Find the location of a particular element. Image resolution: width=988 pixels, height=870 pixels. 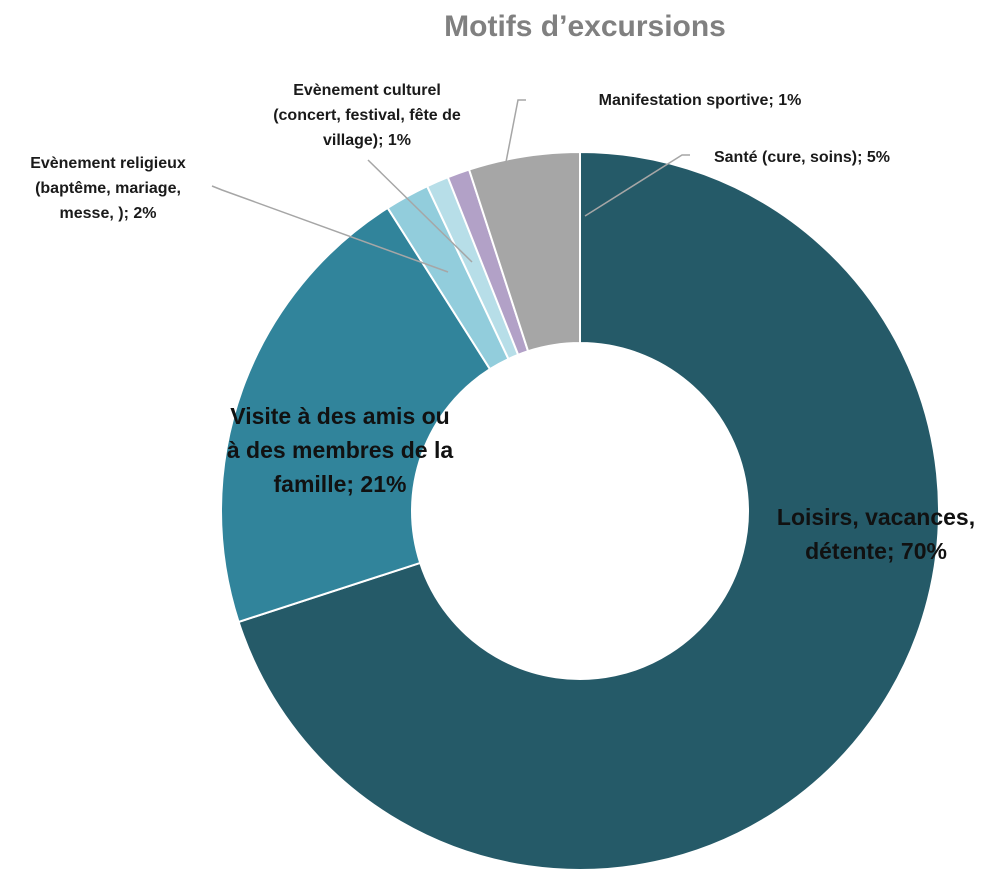

leader-lines is located at coordinates (450, 186).